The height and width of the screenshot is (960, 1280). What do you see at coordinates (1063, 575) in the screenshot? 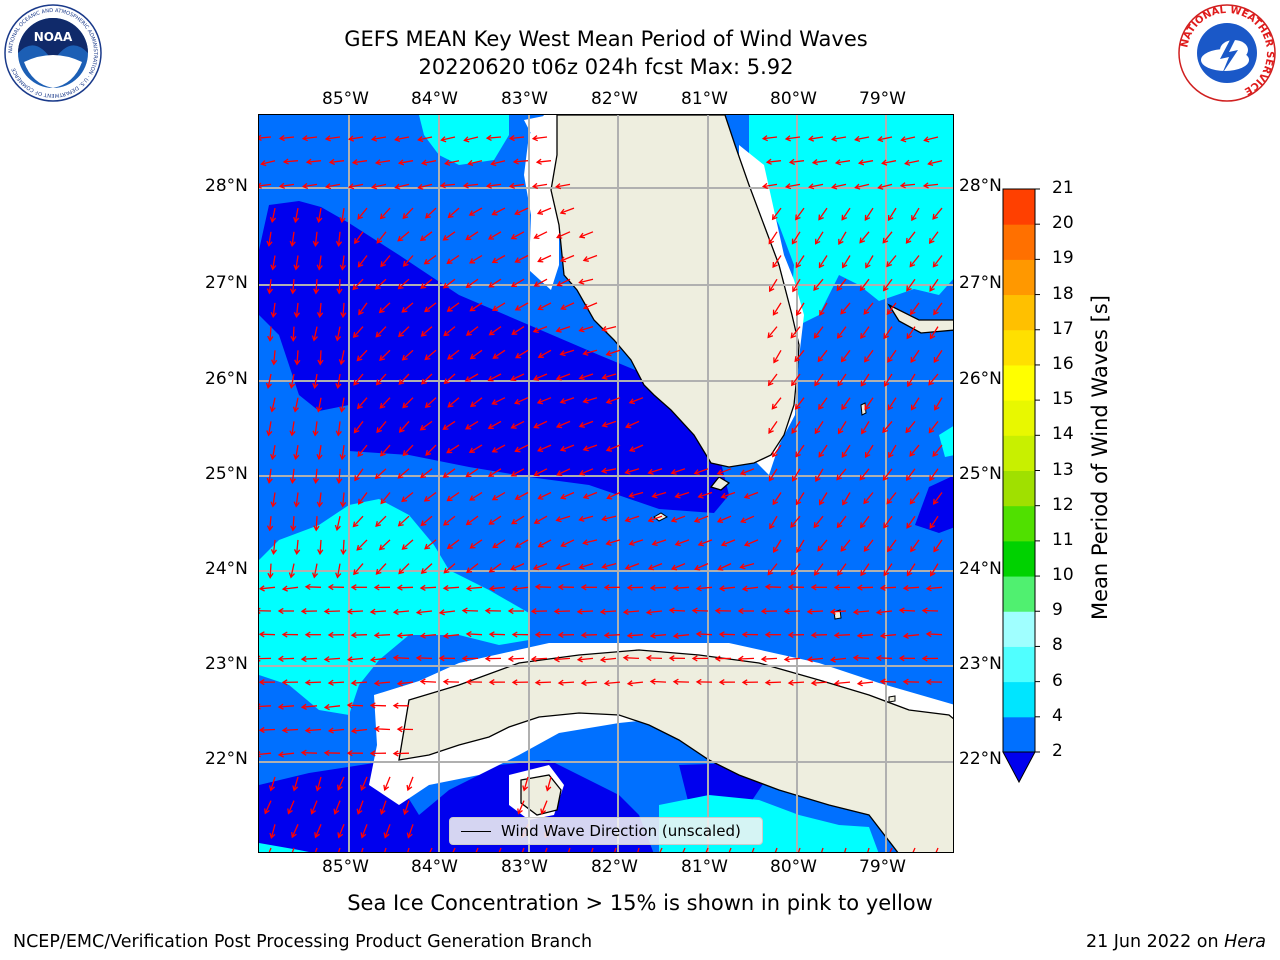
I see `colorbar-tick-label: 10` at bounding box center [1063, 575].